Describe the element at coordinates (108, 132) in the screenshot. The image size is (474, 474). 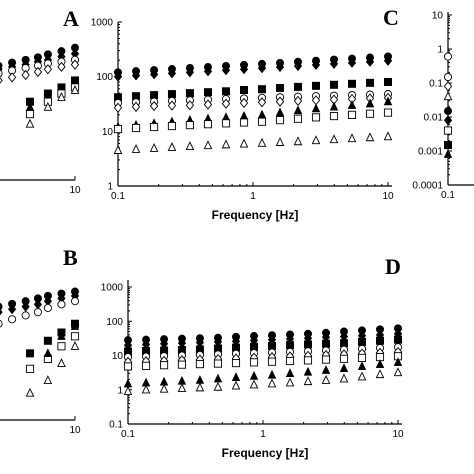
I see `y-tick-label-c: 10` at that location.